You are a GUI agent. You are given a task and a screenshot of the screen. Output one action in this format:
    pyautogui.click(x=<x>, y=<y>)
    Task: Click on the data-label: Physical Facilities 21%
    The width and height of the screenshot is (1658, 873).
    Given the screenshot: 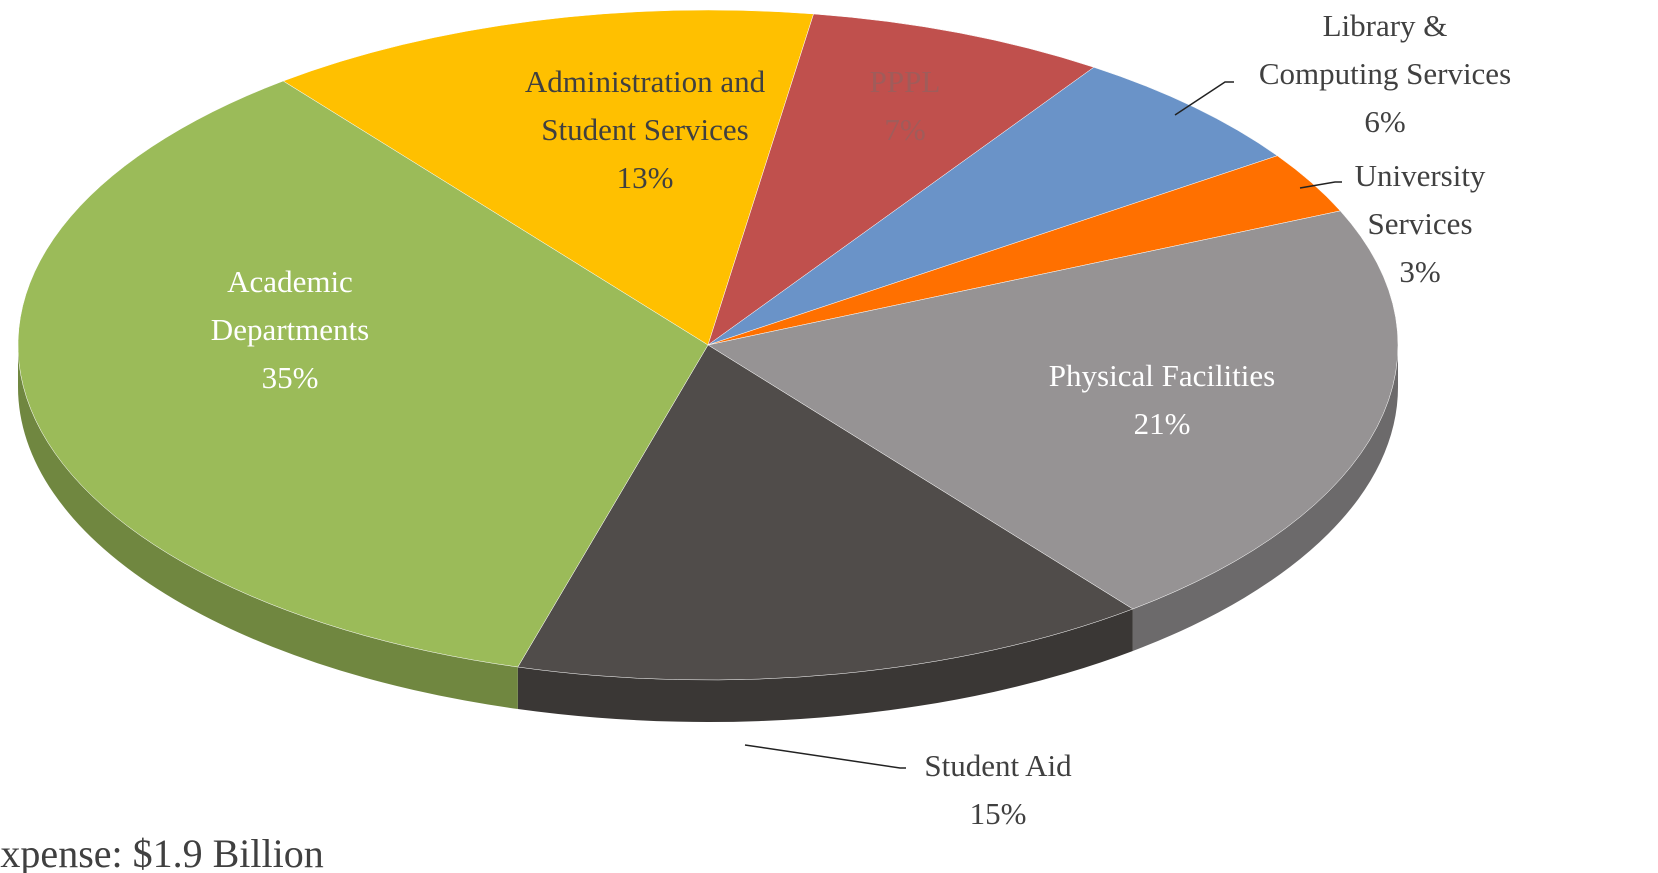 What is the action you would take?
    pyautogui.click(x=1162, y=400)
    